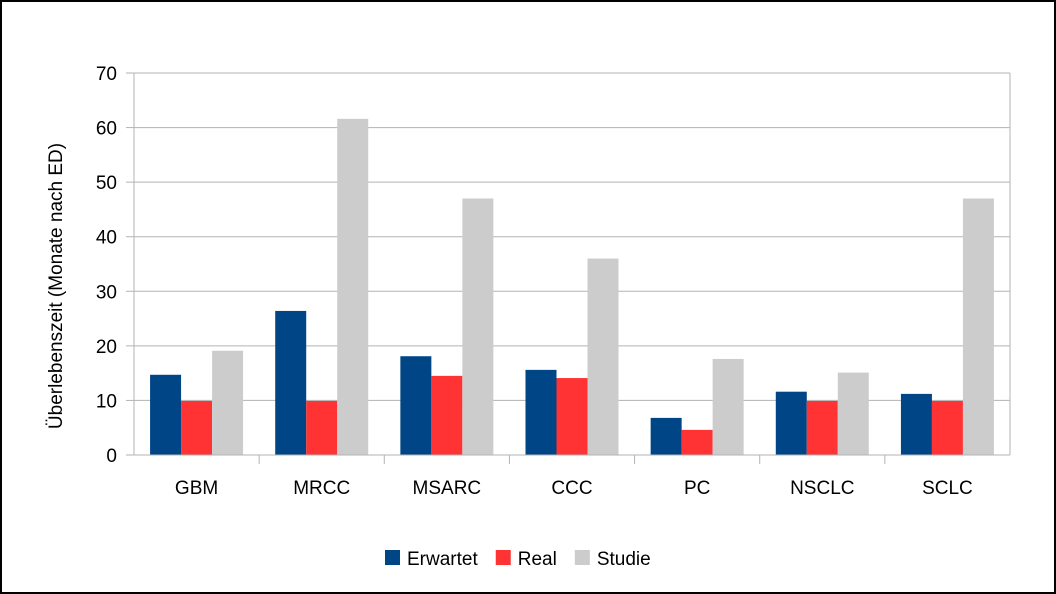 The height and width of the screenshot is (594, 1056). What do you see at coordinates (447, 488) in the screenshot?
I see `x-tick-label: MSARC` at bounding box center [447, 488].